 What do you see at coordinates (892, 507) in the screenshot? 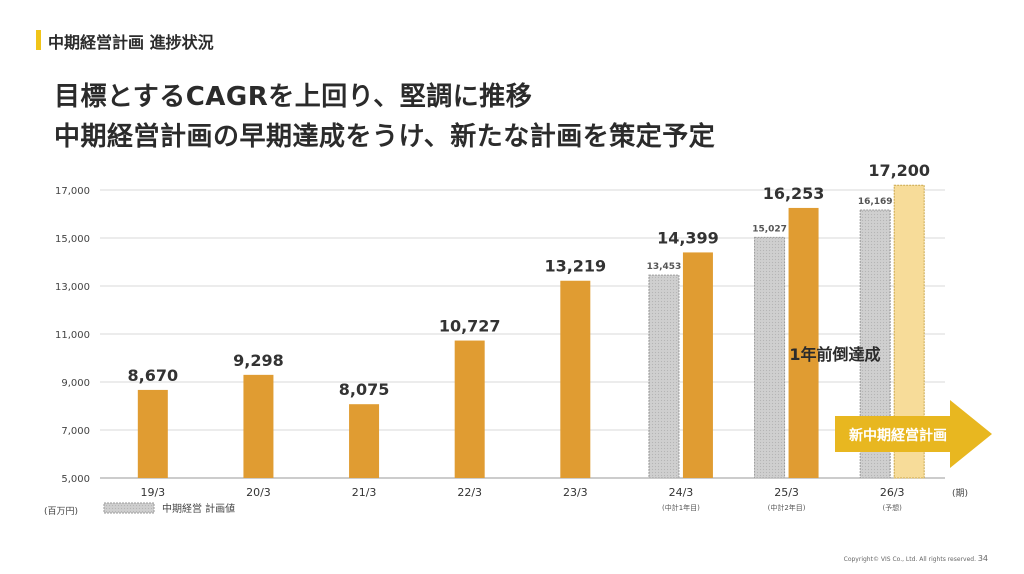
I see `x-tick-sublabel: (予想)` at bounding box center [892, 507].